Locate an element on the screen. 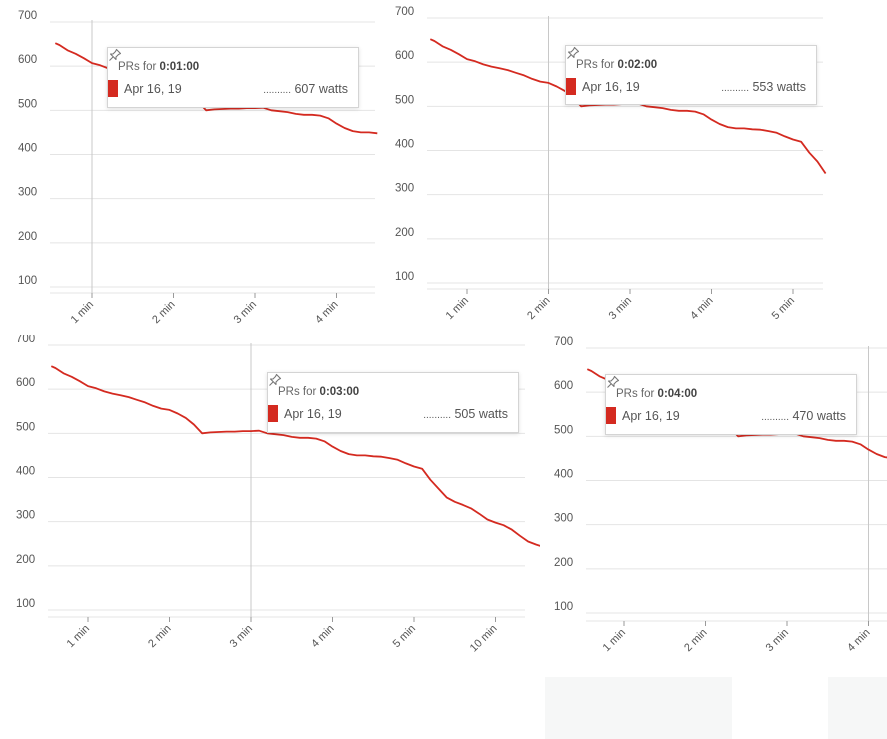 This screenshot has width=887, height=739. tooltip-watts: 607 watts is located at coordinates (321, 89).